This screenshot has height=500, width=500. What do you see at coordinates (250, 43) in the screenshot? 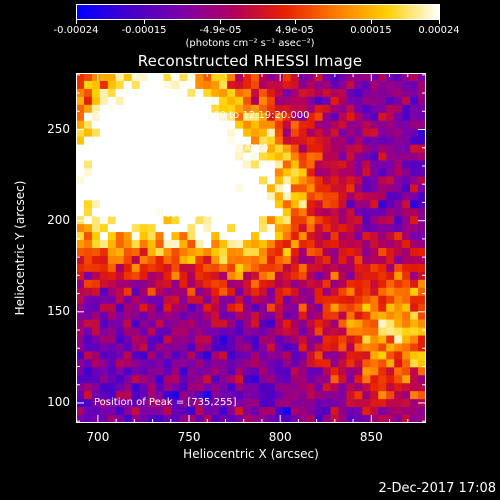
I see `colorbar-units: (photons cm⁻² s⁻¹ asec⁻²)` at bounding box center [250, 43].